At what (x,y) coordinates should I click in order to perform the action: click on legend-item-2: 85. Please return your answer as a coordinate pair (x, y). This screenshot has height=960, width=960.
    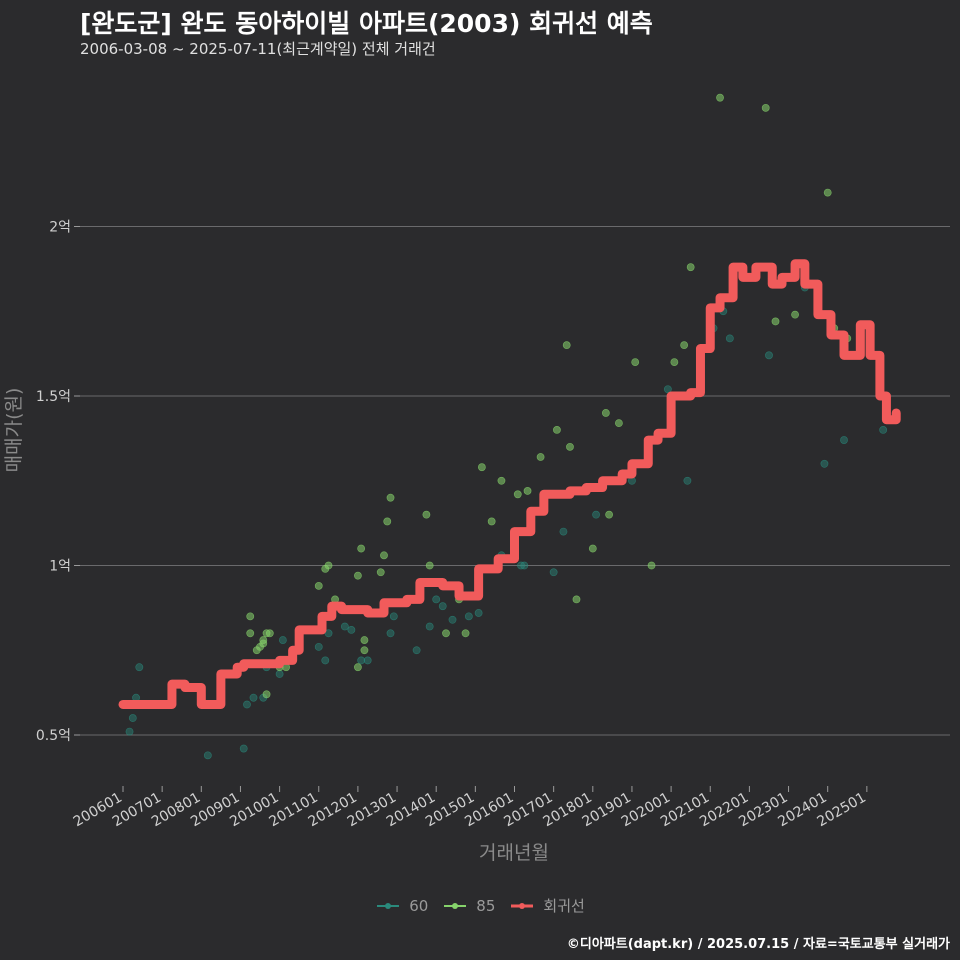
    Looking at the image, I should click on (468, 906).